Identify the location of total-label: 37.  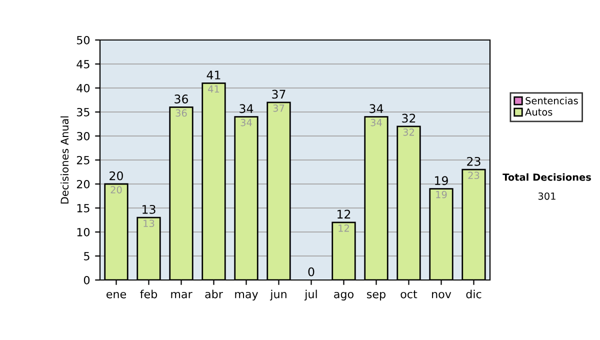
(279, 94).